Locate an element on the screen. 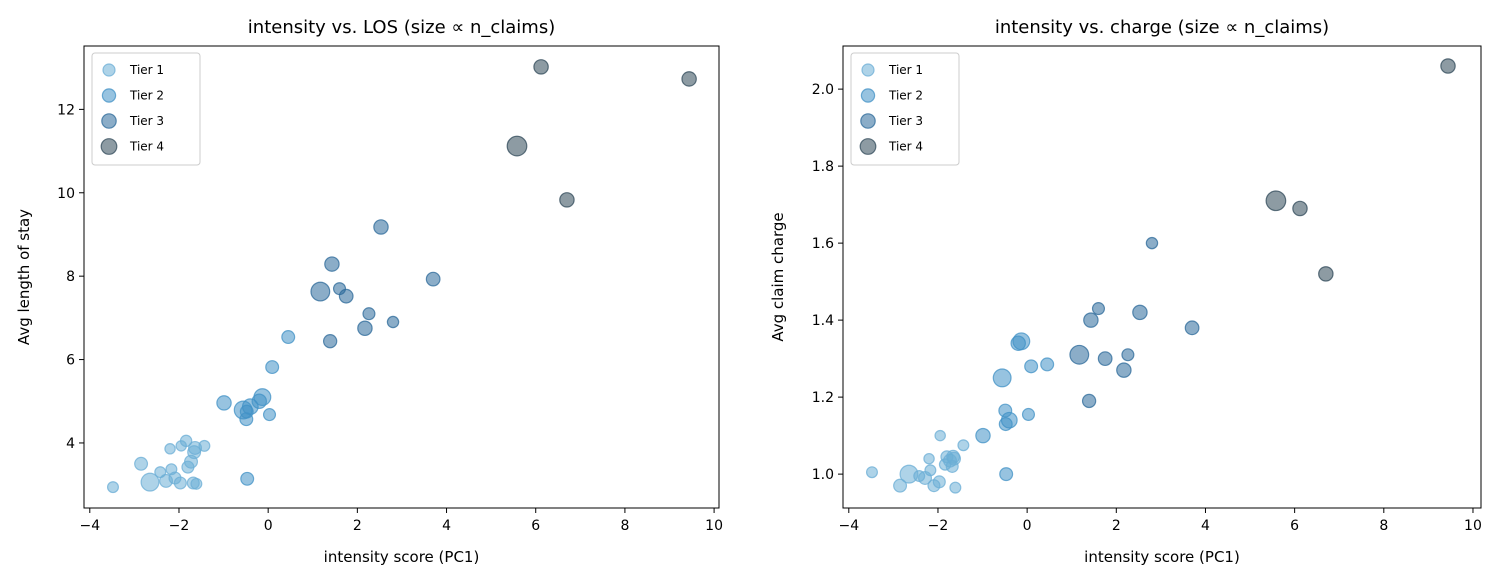 The image size is (1504, 586). y-tick-label: 1.6 is located at coordinates (823, 244).